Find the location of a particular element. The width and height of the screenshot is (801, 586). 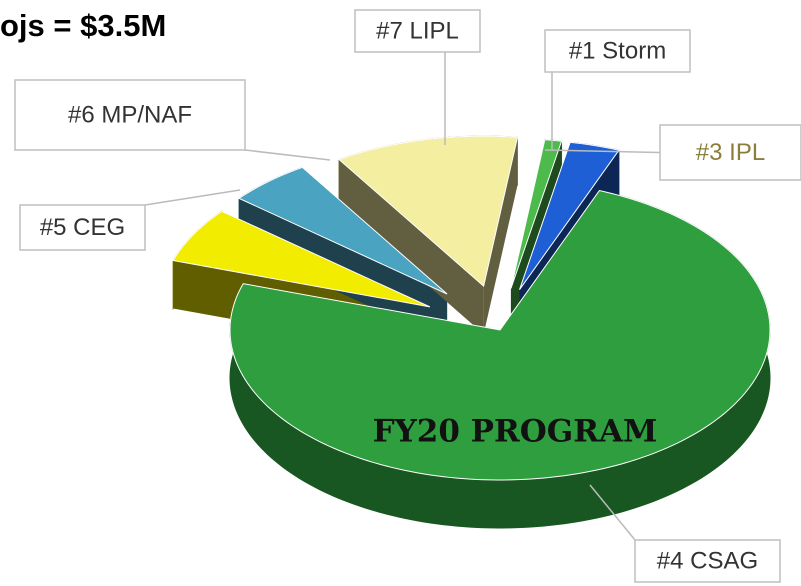

chart-title: ojs = $3.5M is located at coordinates (83, 25).